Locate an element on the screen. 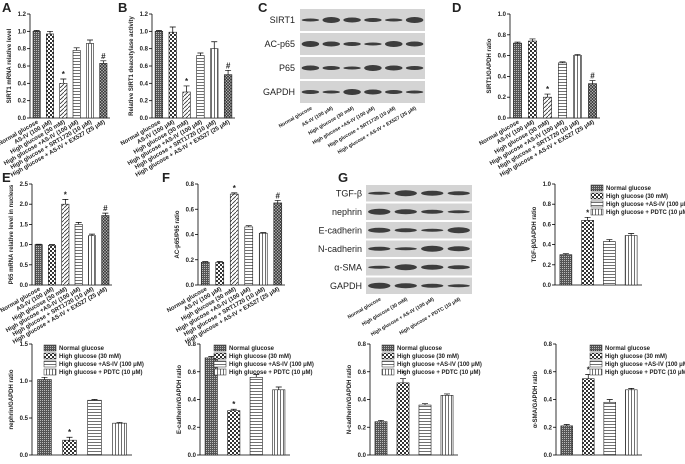 Image resolution: width=685 pixels, height=464 pixels. legend-label: High glucose (30 mM) is located at coordinates (428, 357).